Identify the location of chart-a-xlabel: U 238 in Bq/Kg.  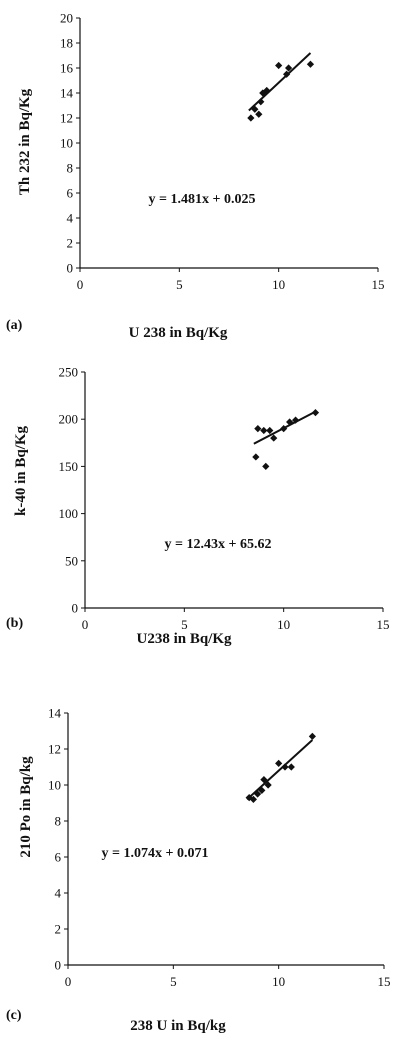
(178, 333).